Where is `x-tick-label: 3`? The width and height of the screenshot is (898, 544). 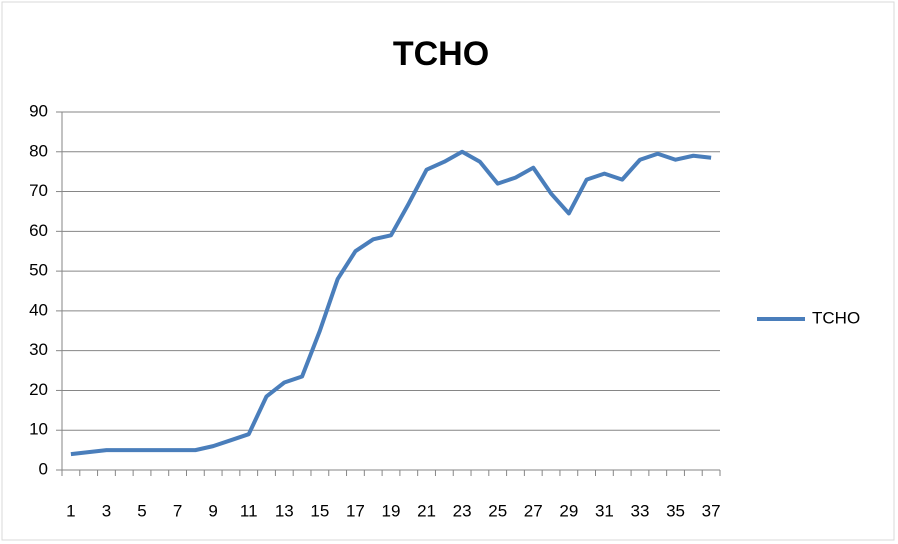
x-tick-label: 3 is located at coordinates (106, 510).